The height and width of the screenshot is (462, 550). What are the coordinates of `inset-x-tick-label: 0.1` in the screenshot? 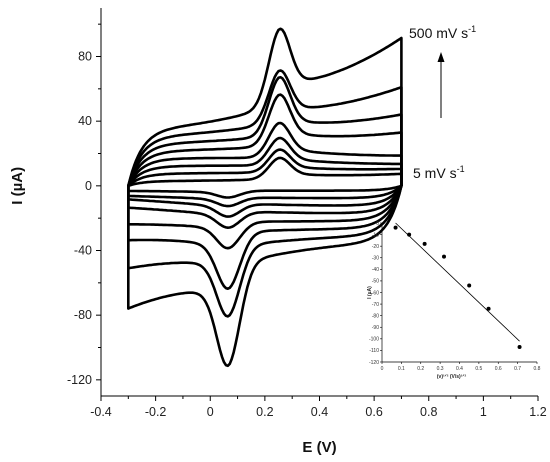 It's located at (401, 369).